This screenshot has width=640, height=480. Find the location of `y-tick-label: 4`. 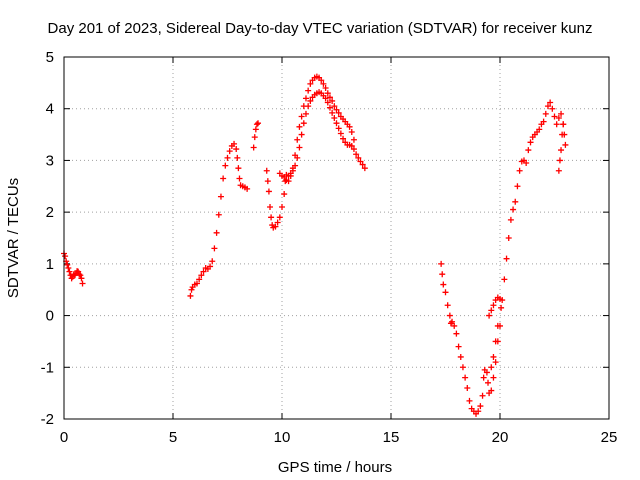

y-tick-label: 4 is located at coordinates (50, 109).